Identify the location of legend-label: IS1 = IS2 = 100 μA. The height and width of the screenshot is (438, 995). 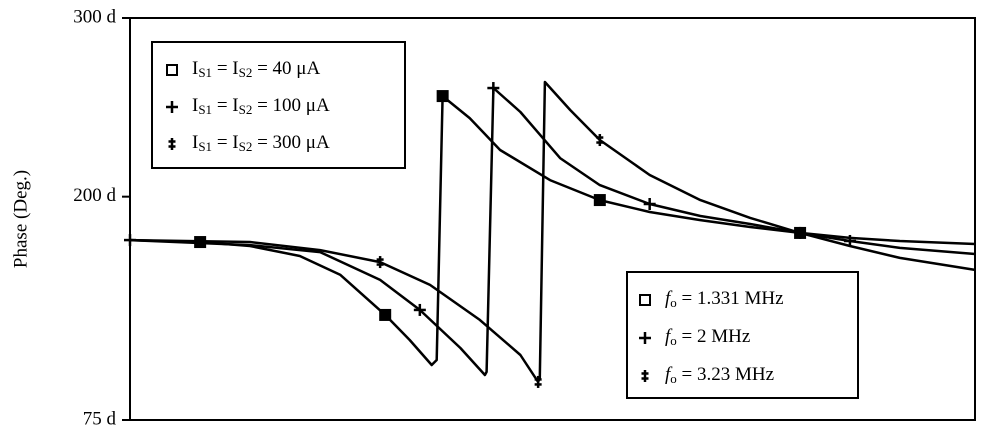
(261, 106).